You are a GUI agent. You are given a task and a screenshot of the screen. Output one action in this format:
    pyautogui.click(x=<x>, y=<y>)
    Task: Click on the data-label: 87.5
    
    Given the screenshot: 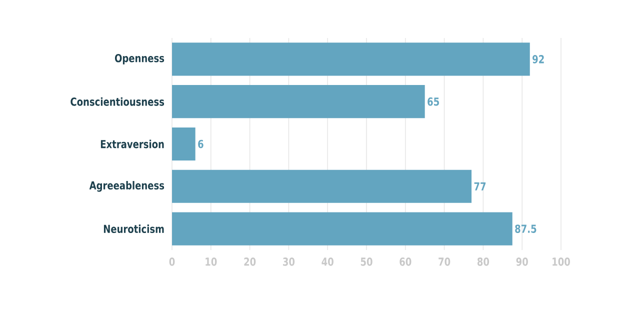 What is the action you would take?
    pyautogui.click(x=525, y=228)
    